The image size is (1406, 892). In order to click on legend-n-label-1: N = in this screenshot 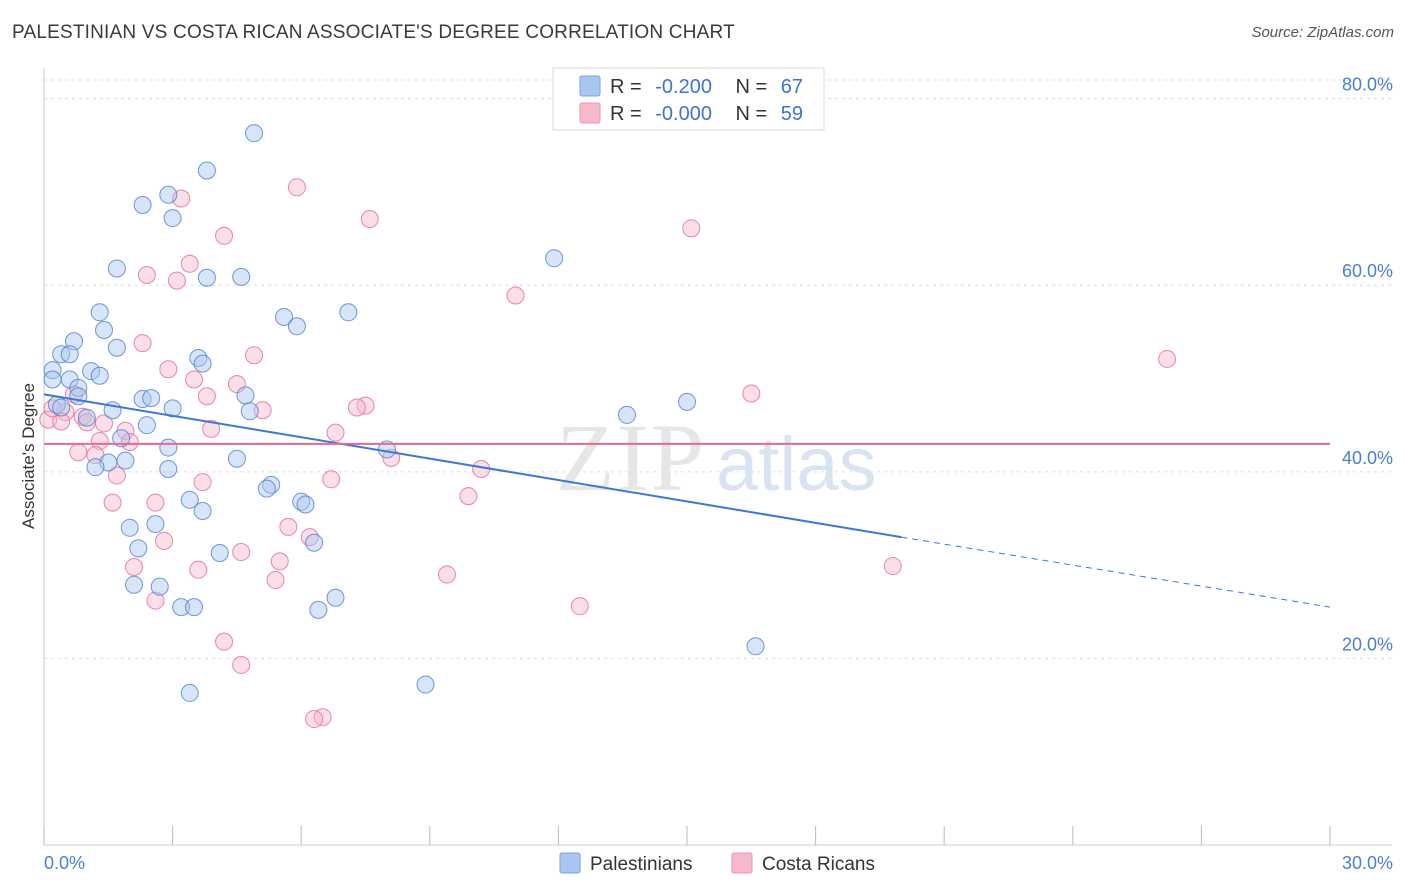, I will do `click(752, 87)`.